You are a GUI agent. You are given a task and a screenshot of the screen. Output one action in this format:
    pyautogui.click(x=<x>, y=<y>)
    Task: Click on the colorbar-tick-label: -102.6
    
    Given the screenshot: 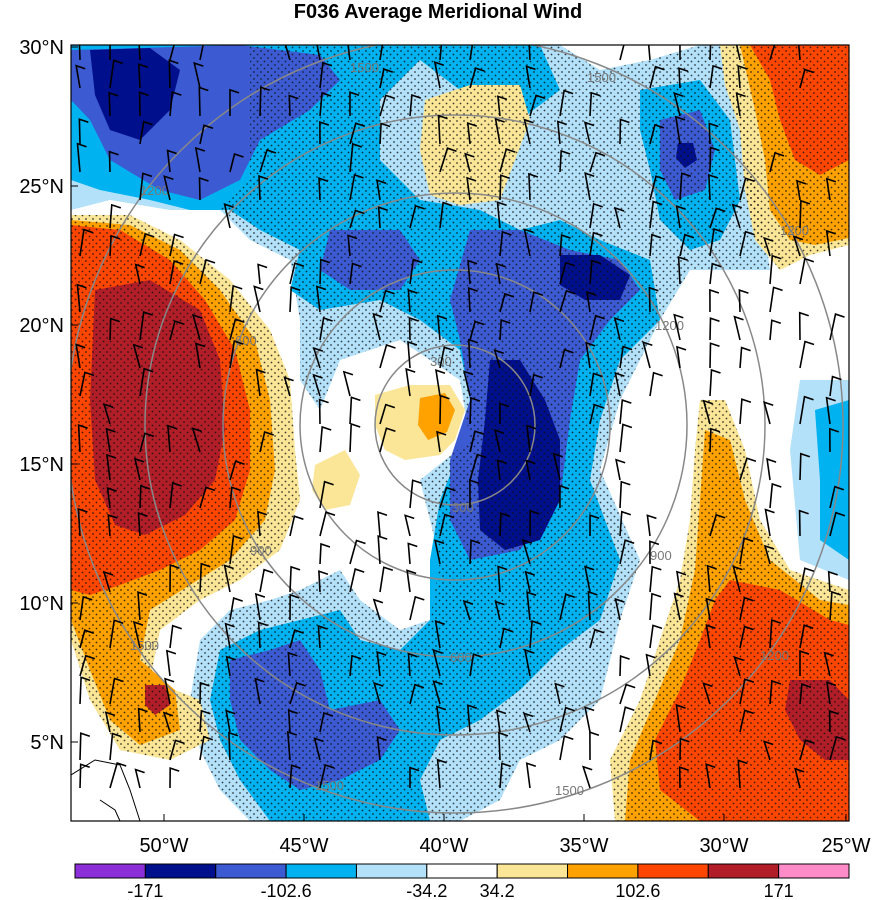 What is the action you would take?
    pyautogui.click(x=286, y=890)
    